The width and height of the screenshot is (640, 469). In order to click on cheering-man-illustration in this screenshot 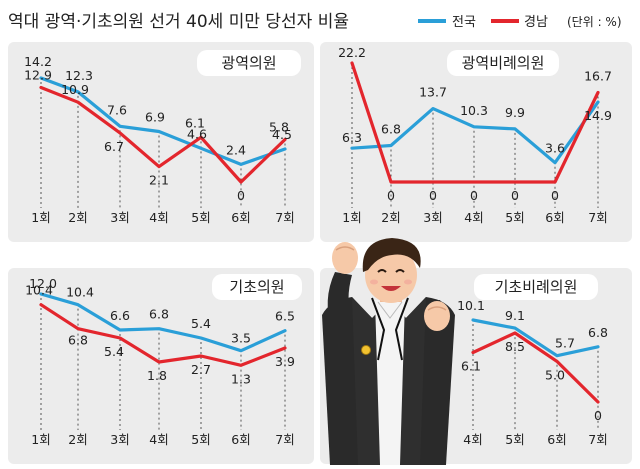, I will do `click(388, 351)`.